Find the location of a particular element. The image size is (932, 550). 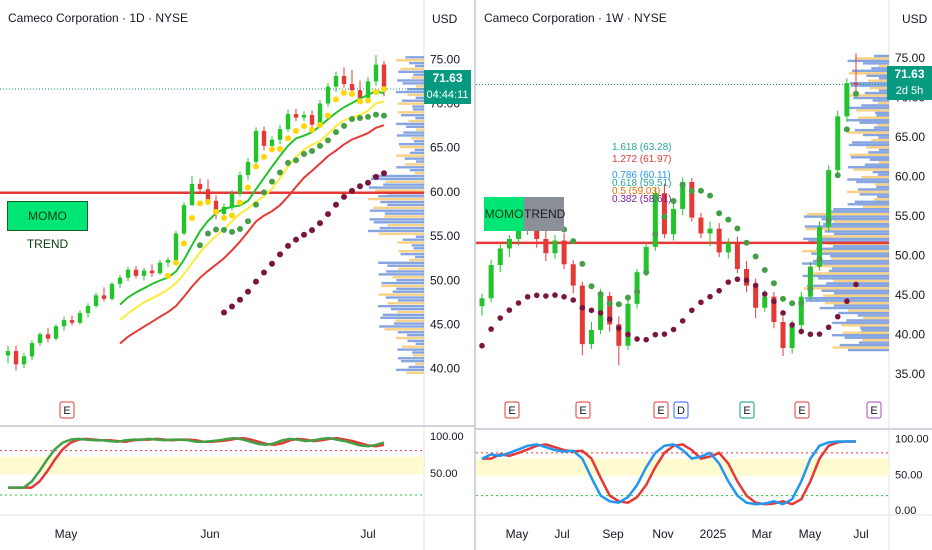

pane-divider is located at coordinates (475, 275).